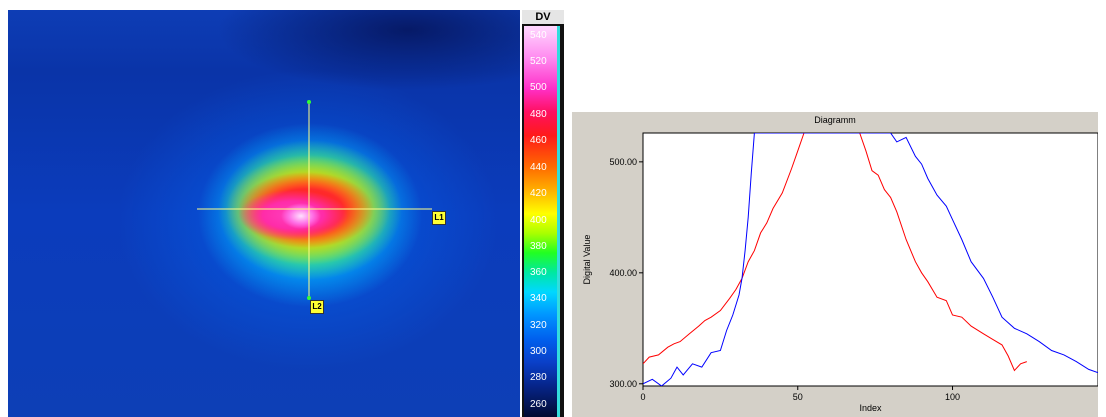 Image resolution: width=1106 pixels, height=417 pixels. Describe the element at coordinates (587, 260) in the screenshot. I see `y-axis-label: Digital Value` at that location.